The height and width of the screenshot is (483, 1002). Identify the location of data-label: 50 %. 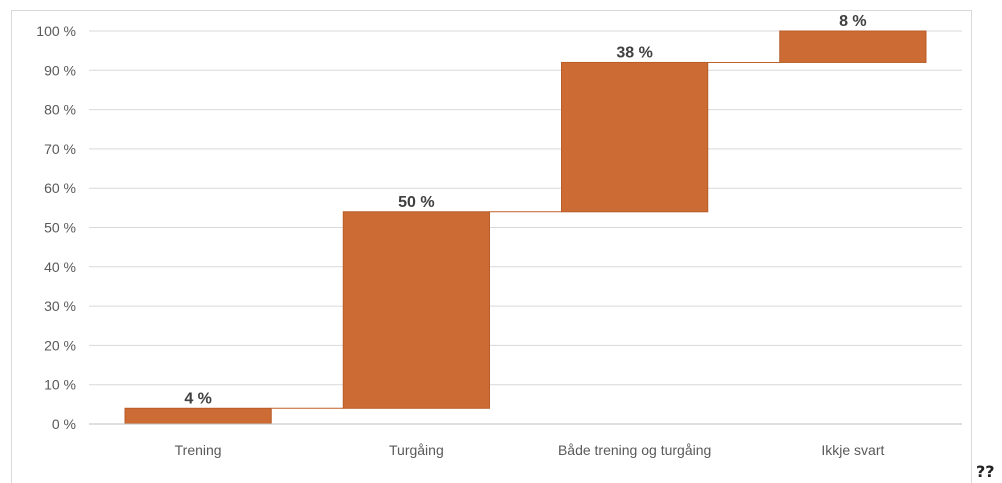
(416, 202).